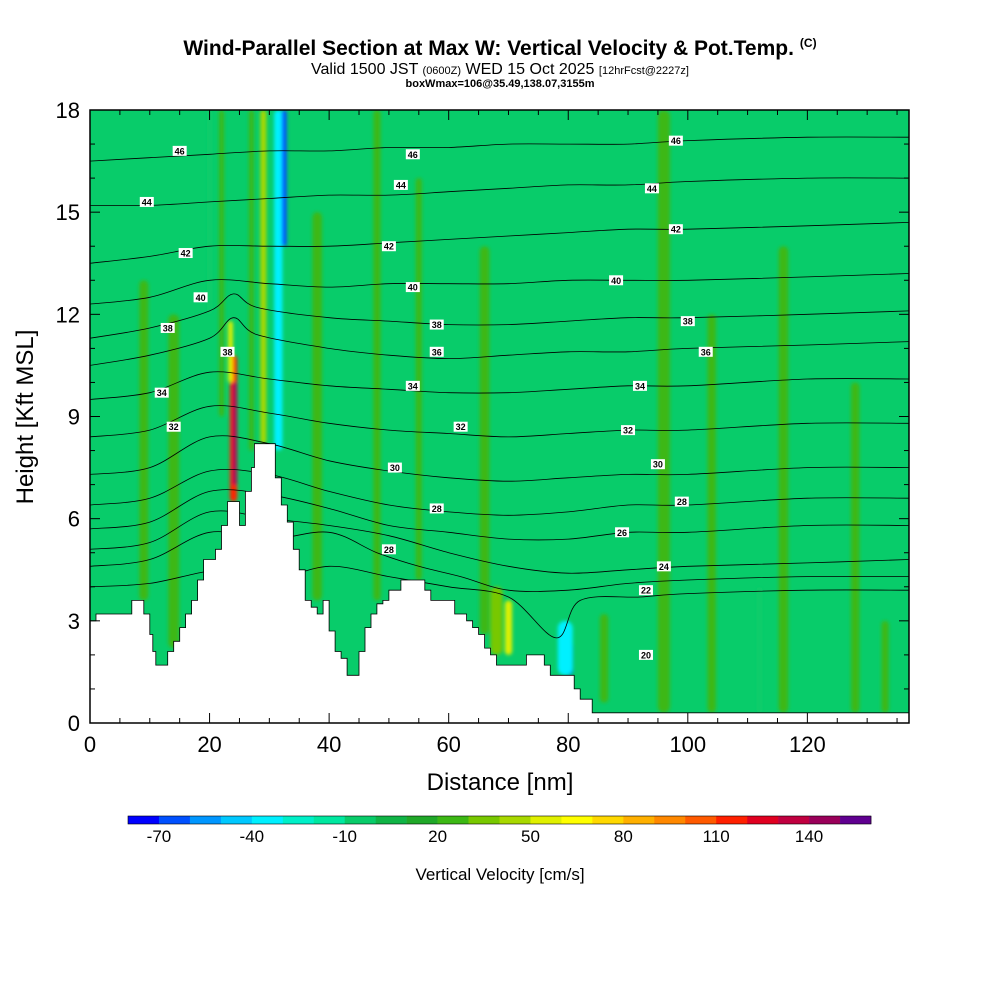 The height and width of the screenshot is (1000, 1000). I want to click on contour-label-text: 28, so click(682, 502).